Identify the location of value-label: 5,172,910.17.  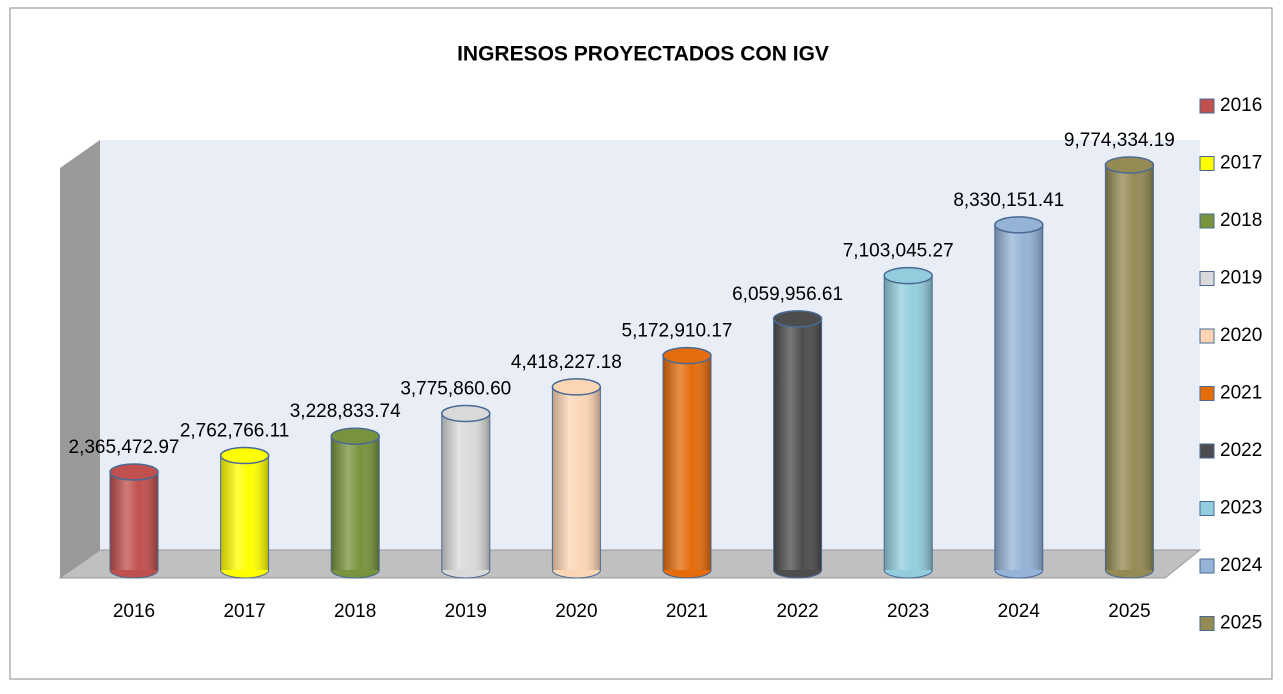
(677, 331).